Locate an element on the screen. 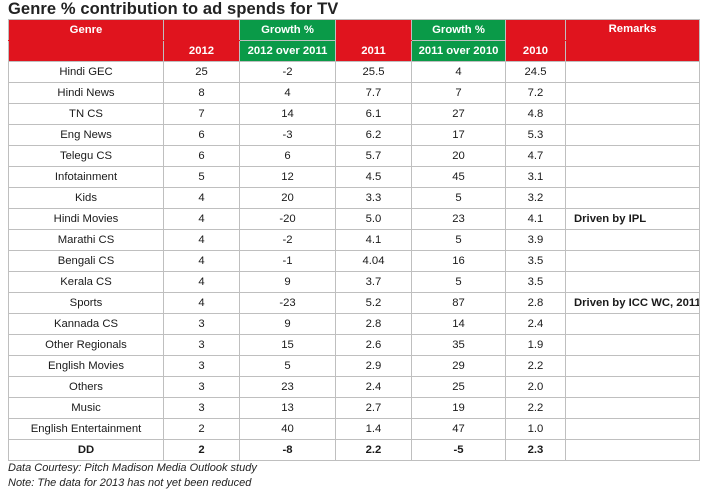 The height and width of the screenshot is (494, 705). growth-2011-cell: 5 is located at coordinates (458, 198).